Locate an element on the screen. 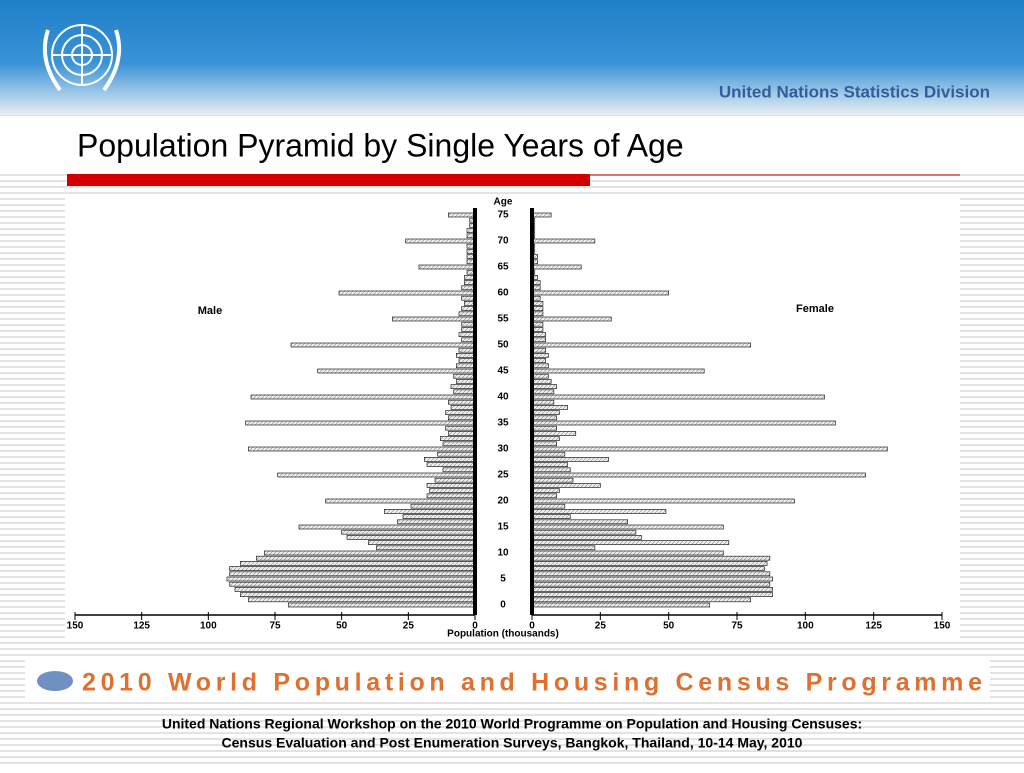  age-label: 70 is located at coordinates (503, 241).